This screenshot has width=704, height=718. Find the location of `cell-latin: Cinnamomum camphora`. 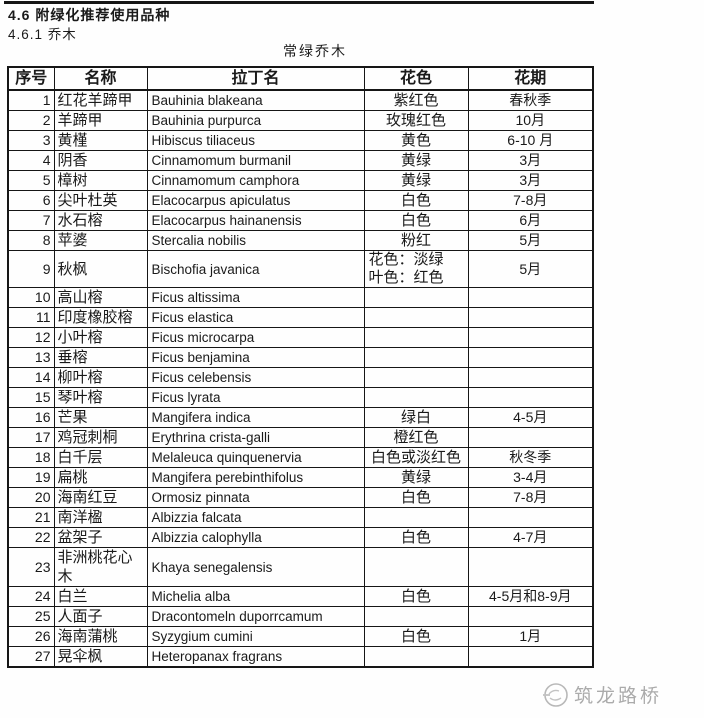

cell-latin: Cinnamomum camphora is located at coordinates (255, 180).